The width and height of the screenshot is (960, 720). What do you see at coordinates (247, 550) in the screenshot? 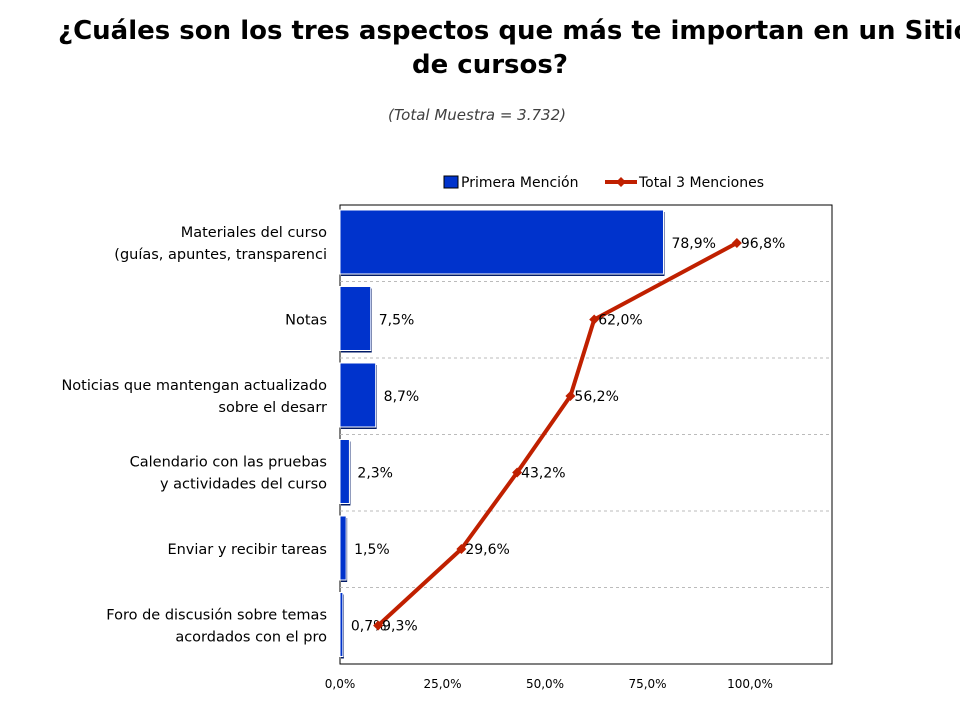
I see `category-label: Enviar y recibir tareas` at bounding box center [247, 550].